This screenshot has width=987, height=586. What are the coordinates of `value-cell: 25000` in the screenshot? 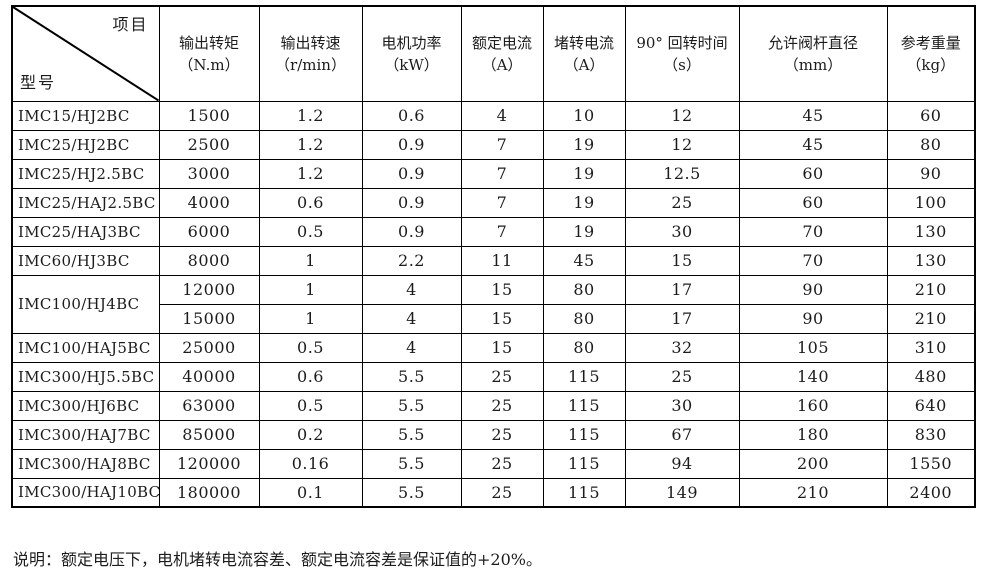 It's located at (209, 347).